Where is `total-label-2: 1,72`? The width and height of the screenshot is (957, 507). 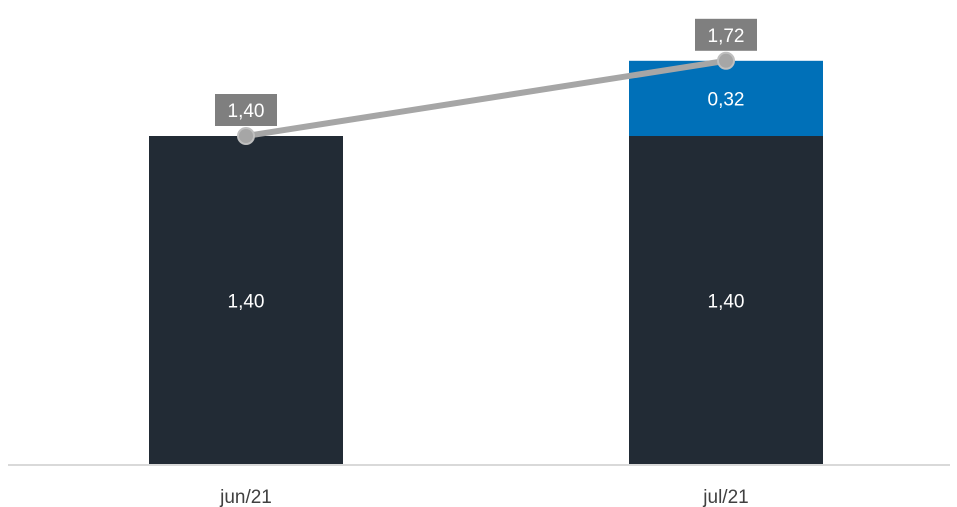
total-label-2: 1,72 is located at coordinates (726, 36).